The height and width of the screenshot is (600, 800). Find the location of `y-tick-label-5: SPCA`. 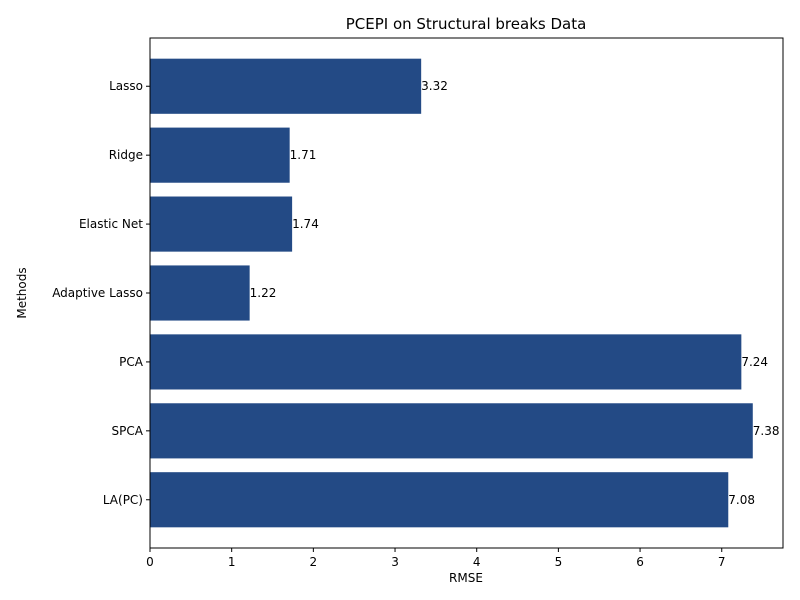

y-tick-label-5: SPCA is located at coordinates (128, 431).